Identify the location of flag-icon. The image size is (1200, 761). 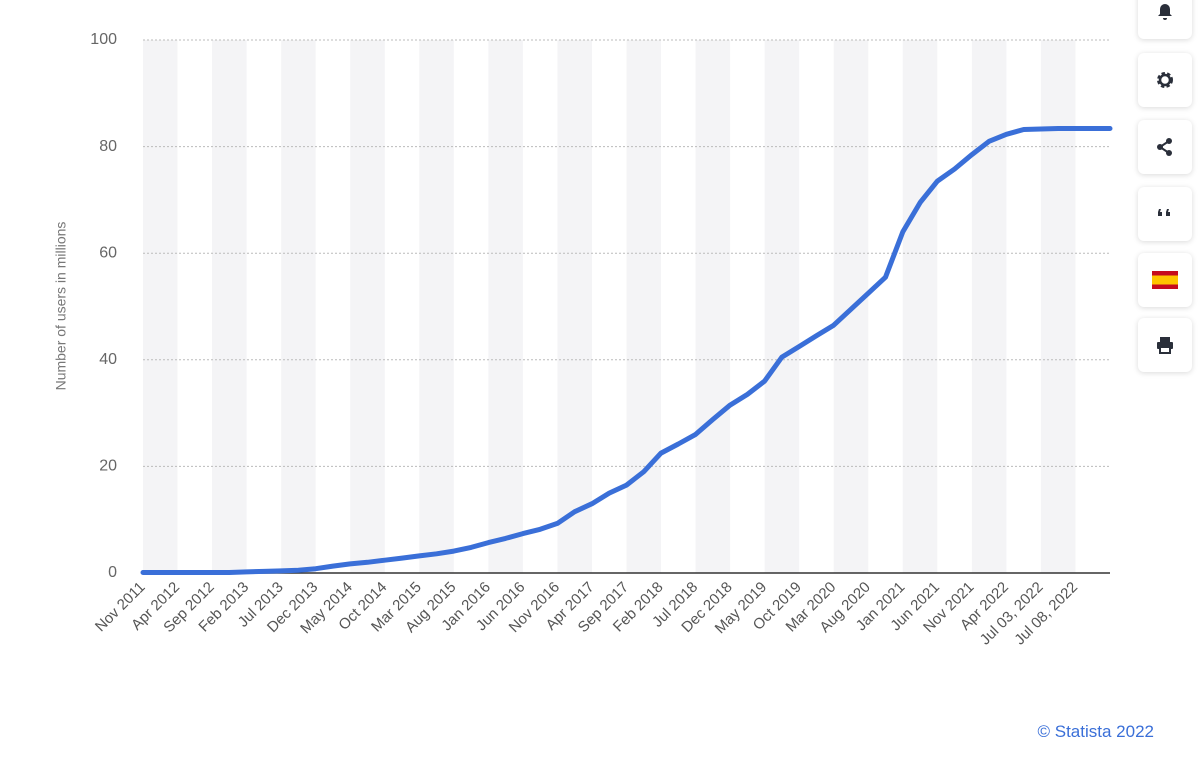
(1165, 280).